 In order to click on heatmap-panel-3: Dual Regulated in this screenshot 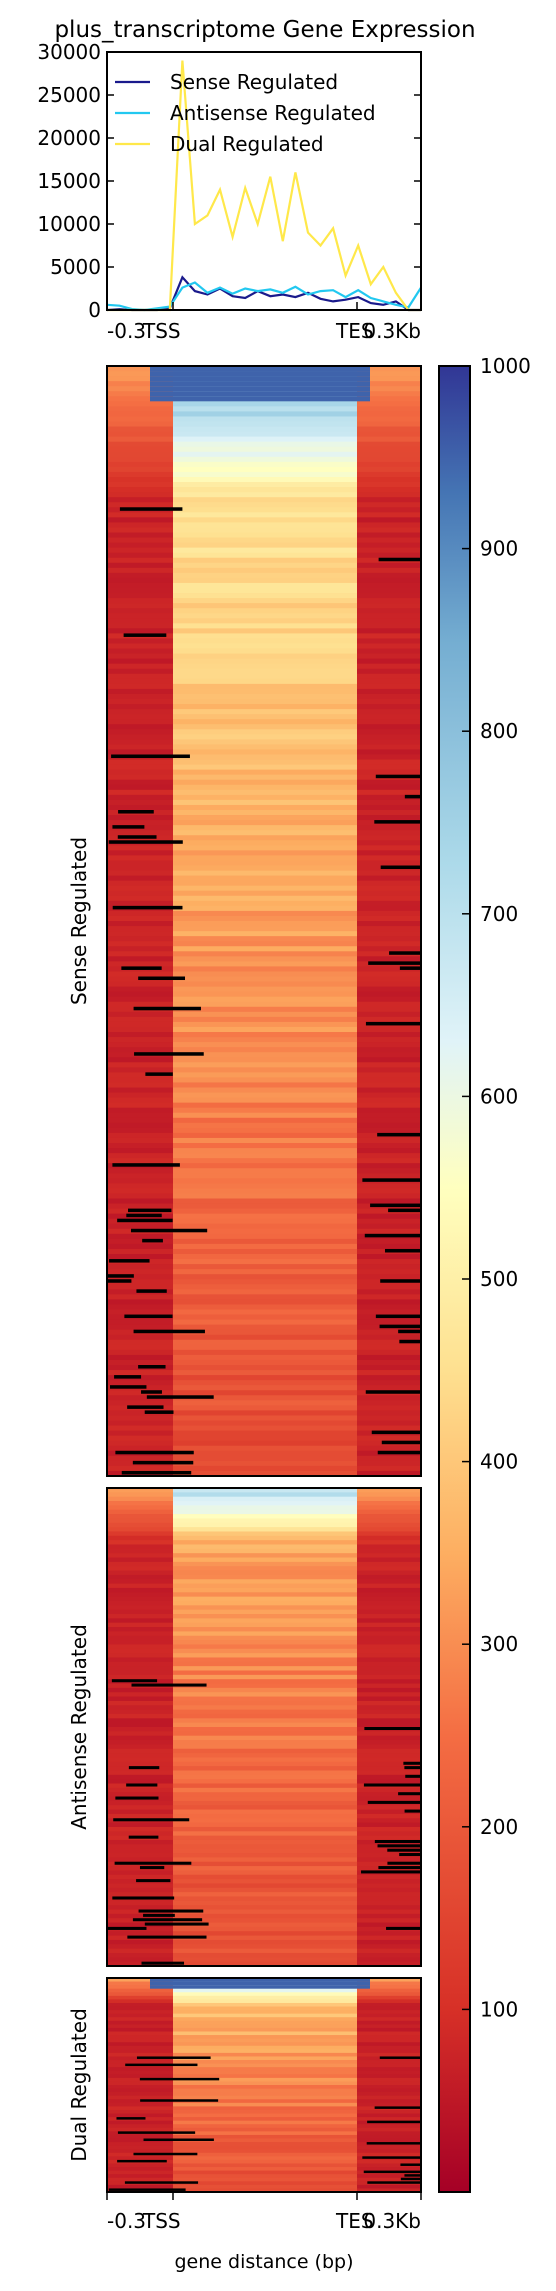, I will do `click(244, 2085)`.